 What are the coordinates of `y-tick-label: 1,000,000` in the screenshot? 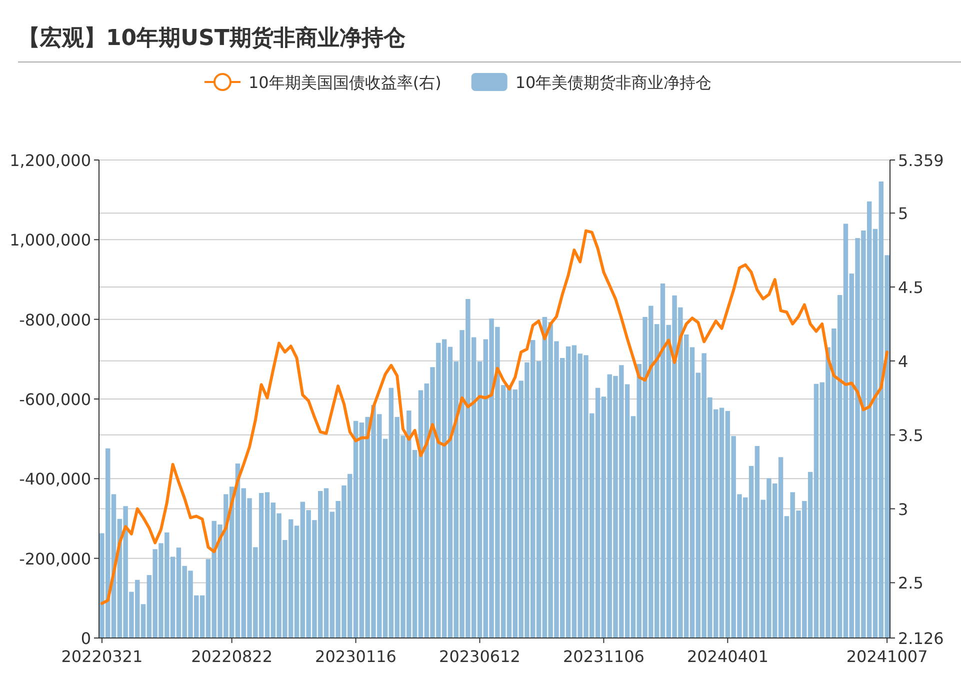 It's located at (50, 240).